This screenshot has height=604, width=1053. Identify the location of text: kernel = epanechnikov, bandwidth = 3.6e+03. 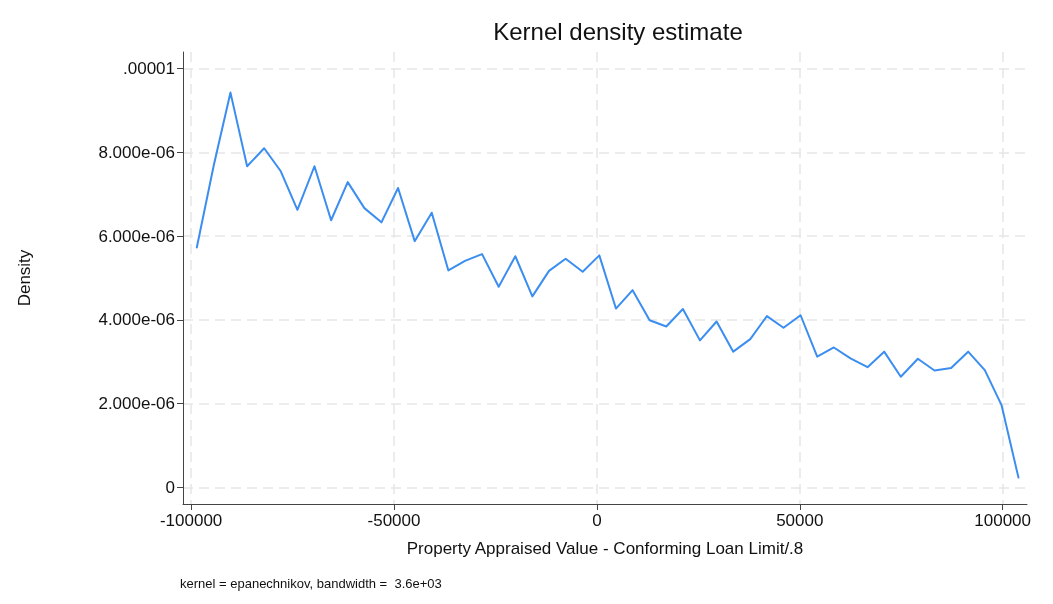
(311, 583).